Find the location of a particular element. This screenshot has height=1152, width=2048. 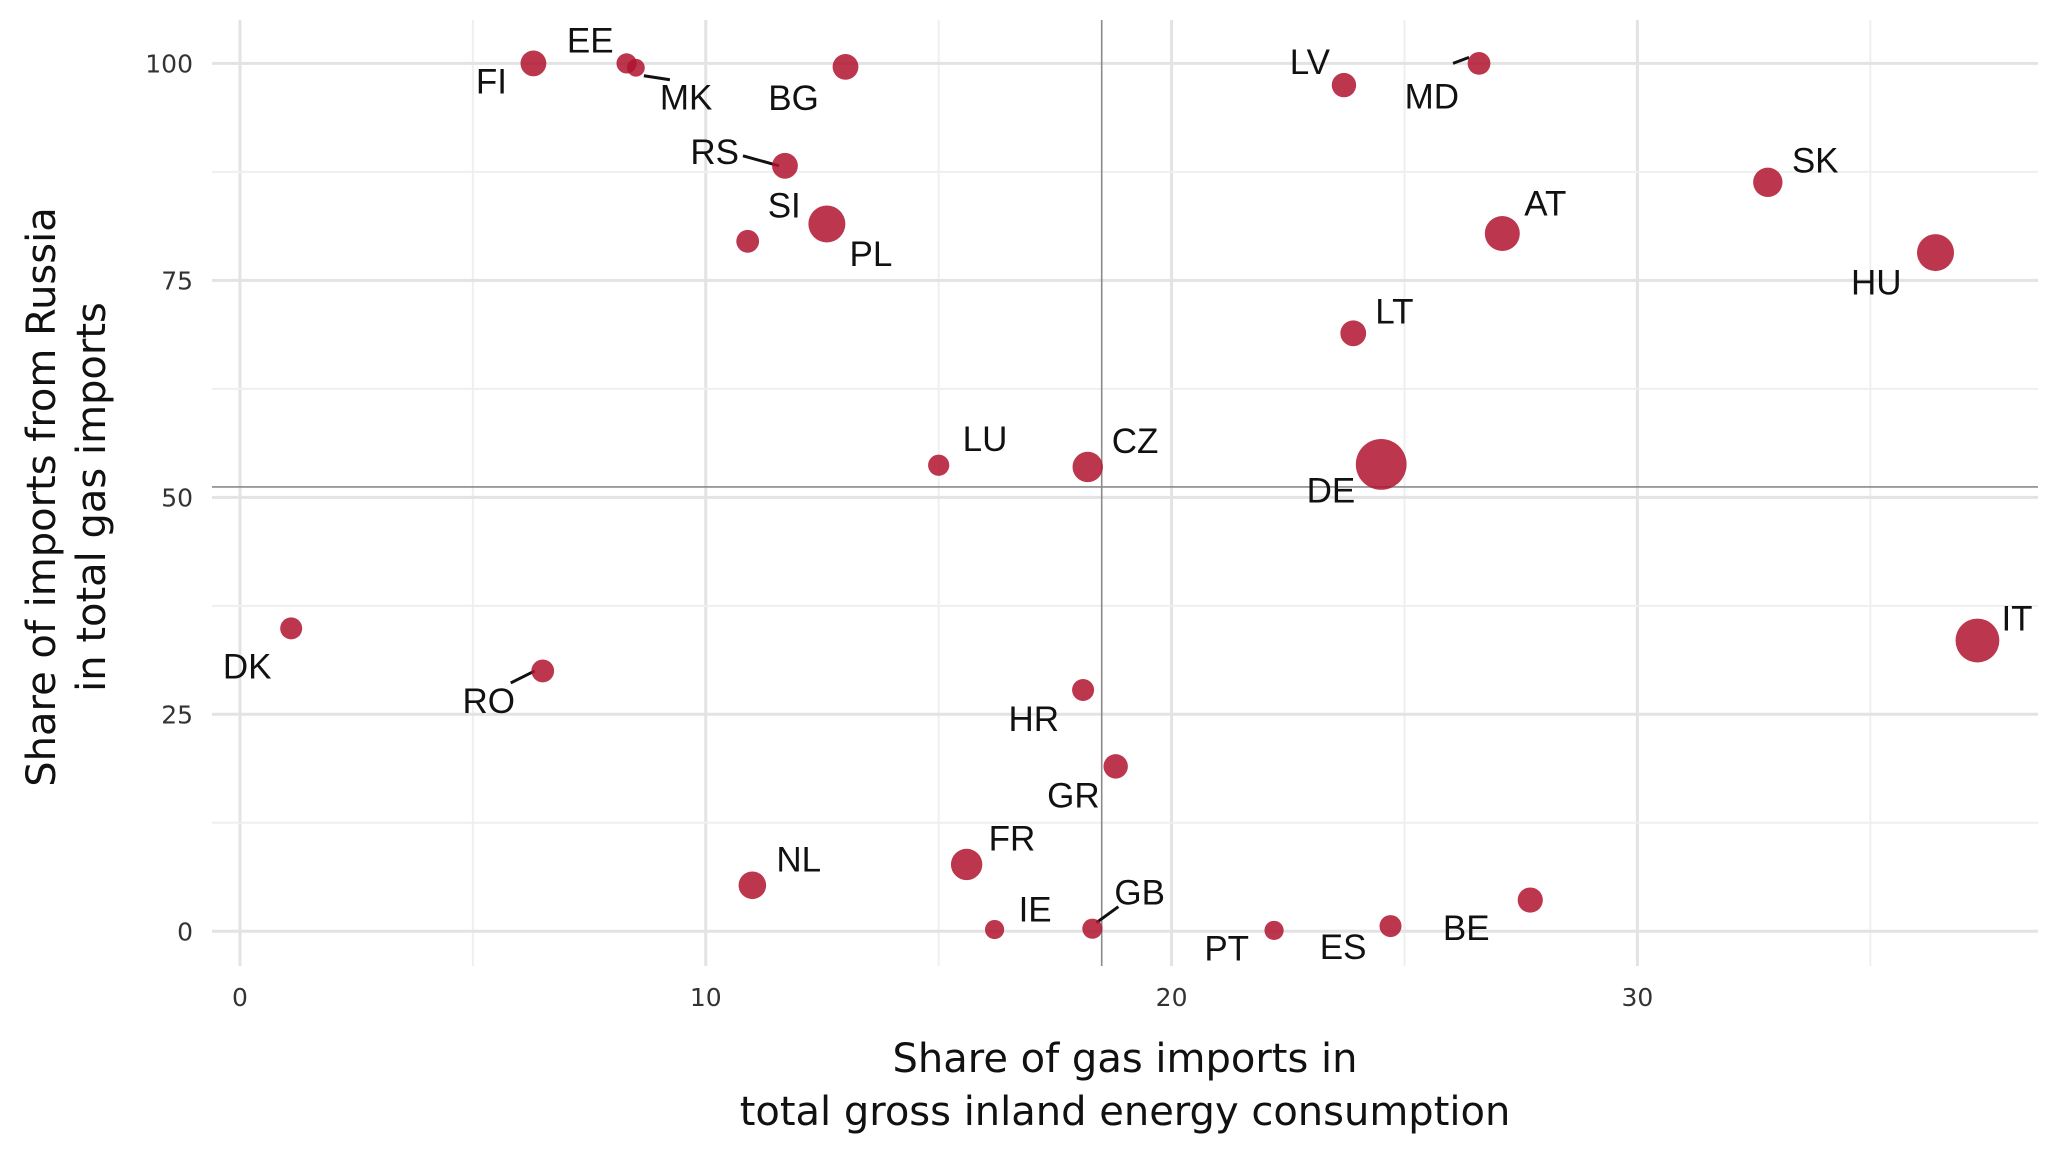

point-md is located at coordinates (1479, 63).